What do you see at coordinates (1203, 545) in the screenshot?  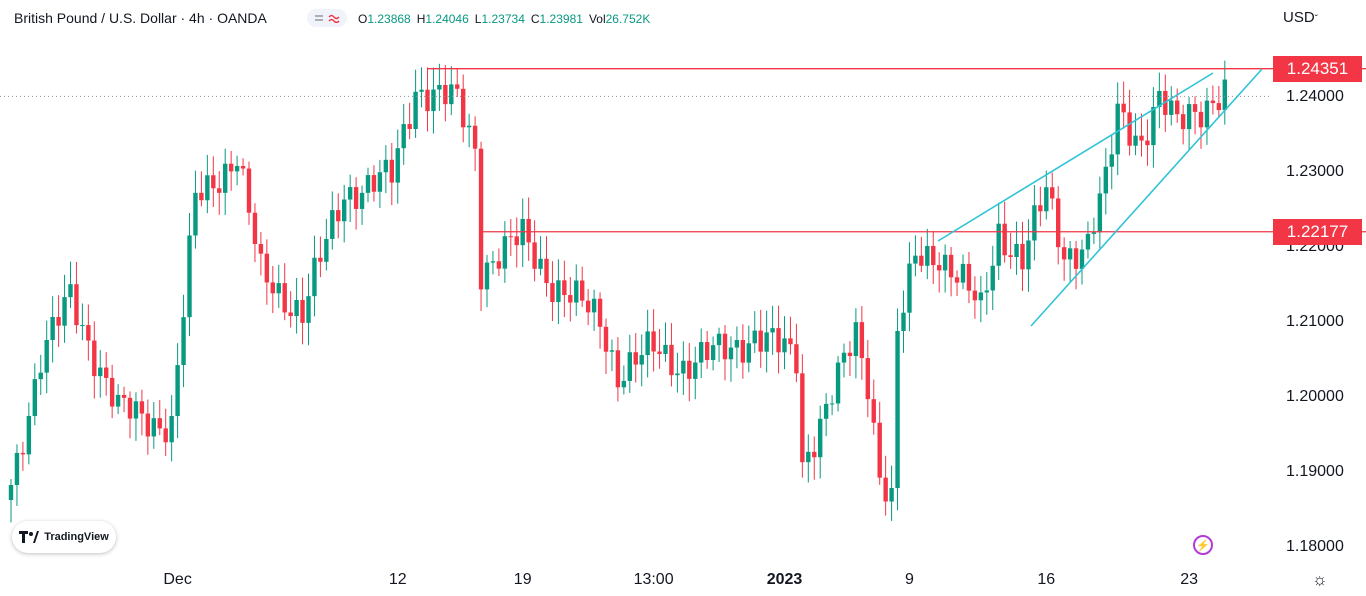 I see `lightning-icon: ⚡` at bounding box center [1203, 545].